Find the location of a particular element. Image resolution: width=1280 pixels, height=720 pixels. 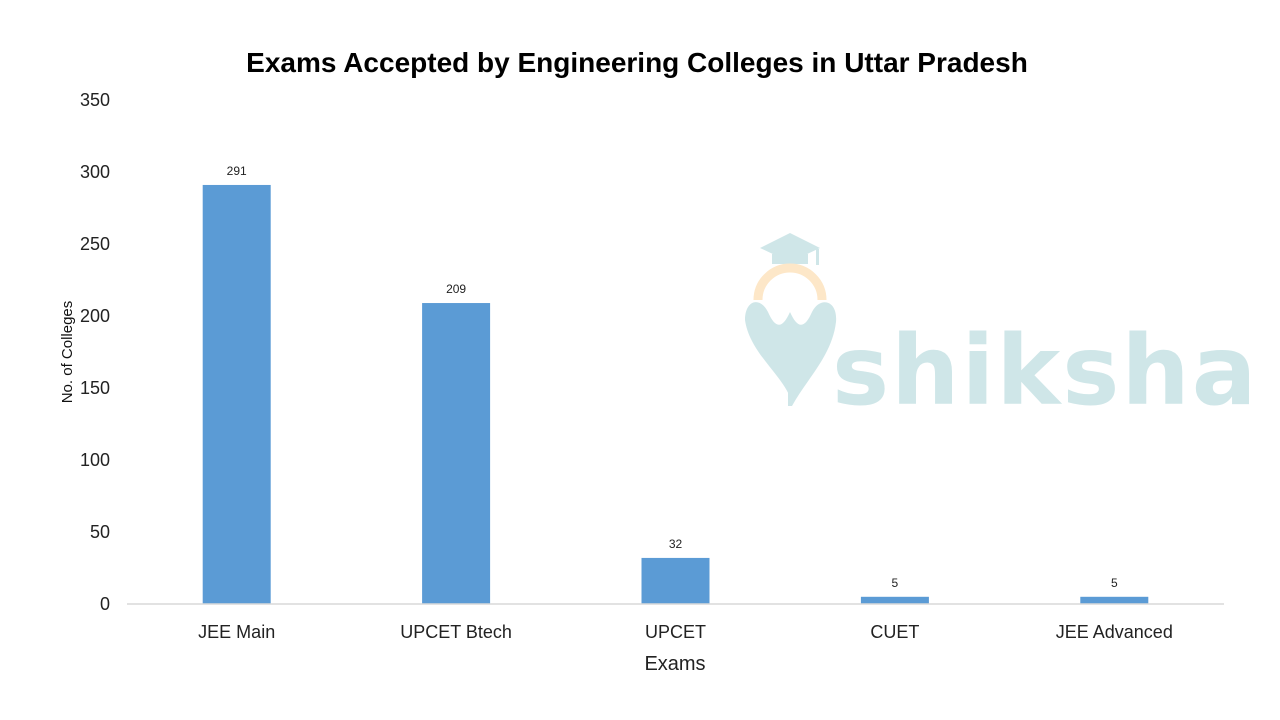

y-axis-title: No. of Colleges is located at coordinates (67, 352).